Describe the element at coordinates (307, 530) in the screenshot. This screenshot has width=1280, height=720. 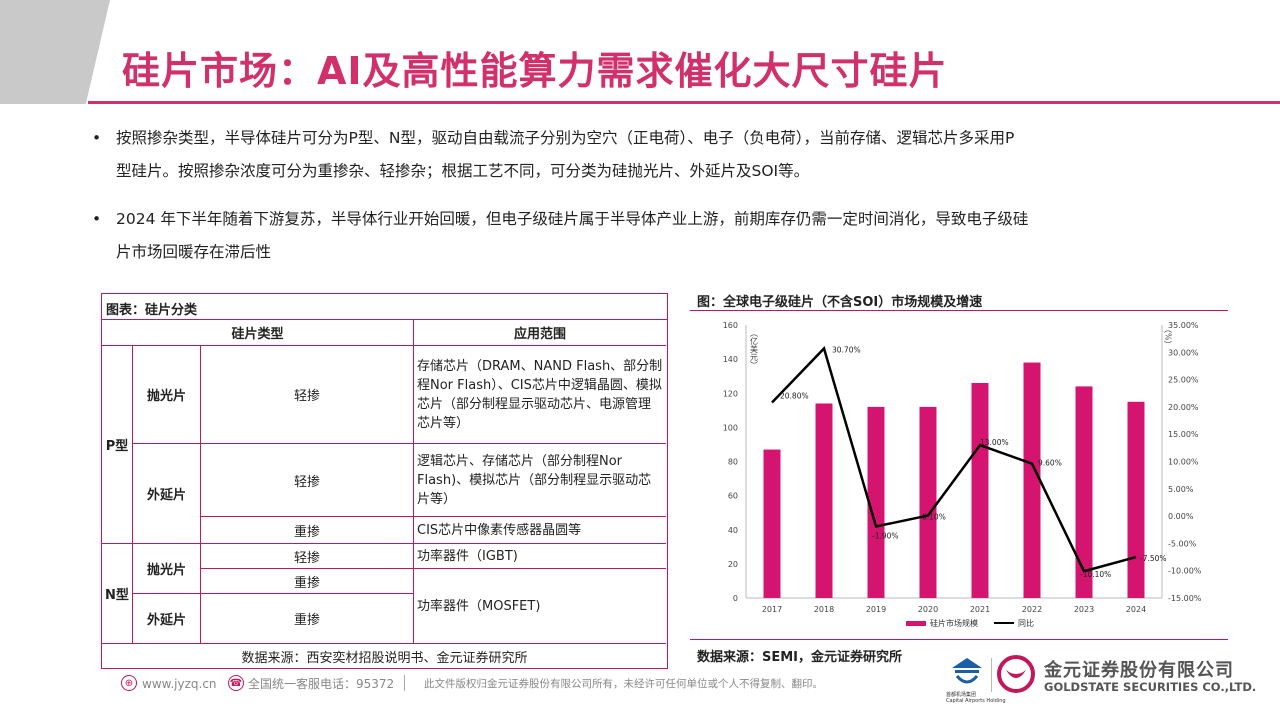
I see `p-epi-doping-heavy: 重掺` at that location.